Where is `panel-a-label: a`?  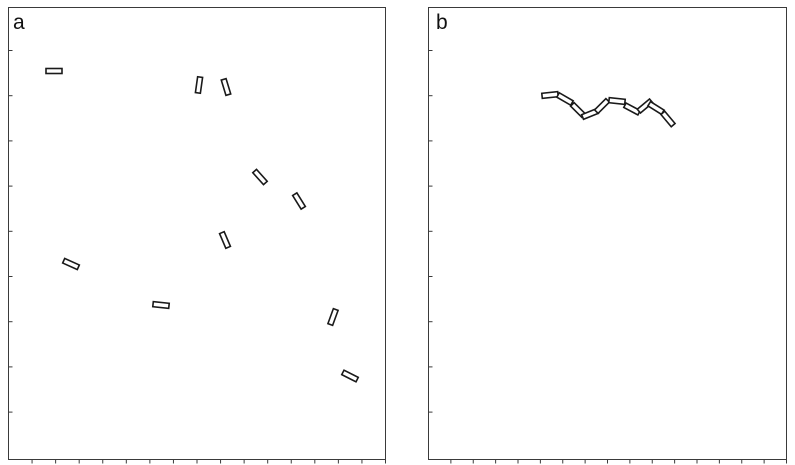 panel-a-label: a is located at coordinates (19, 22).